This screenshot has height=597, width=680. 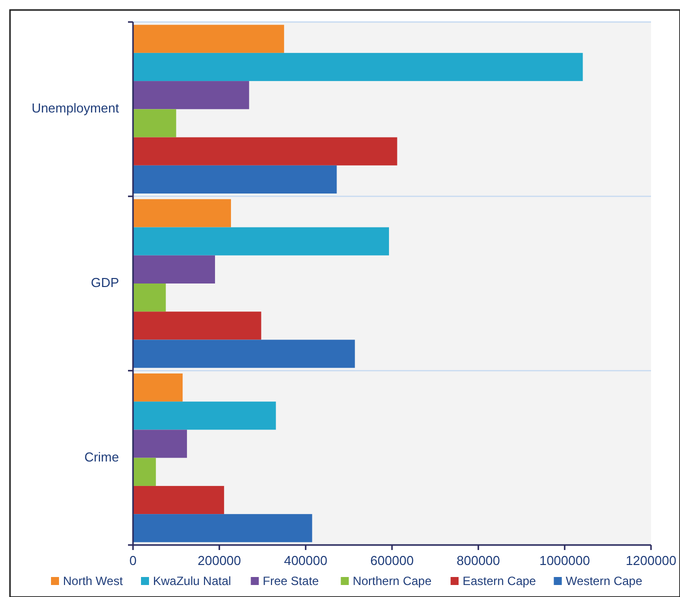 I want to click on legend-label: Free State, so click(x=291, y=581).